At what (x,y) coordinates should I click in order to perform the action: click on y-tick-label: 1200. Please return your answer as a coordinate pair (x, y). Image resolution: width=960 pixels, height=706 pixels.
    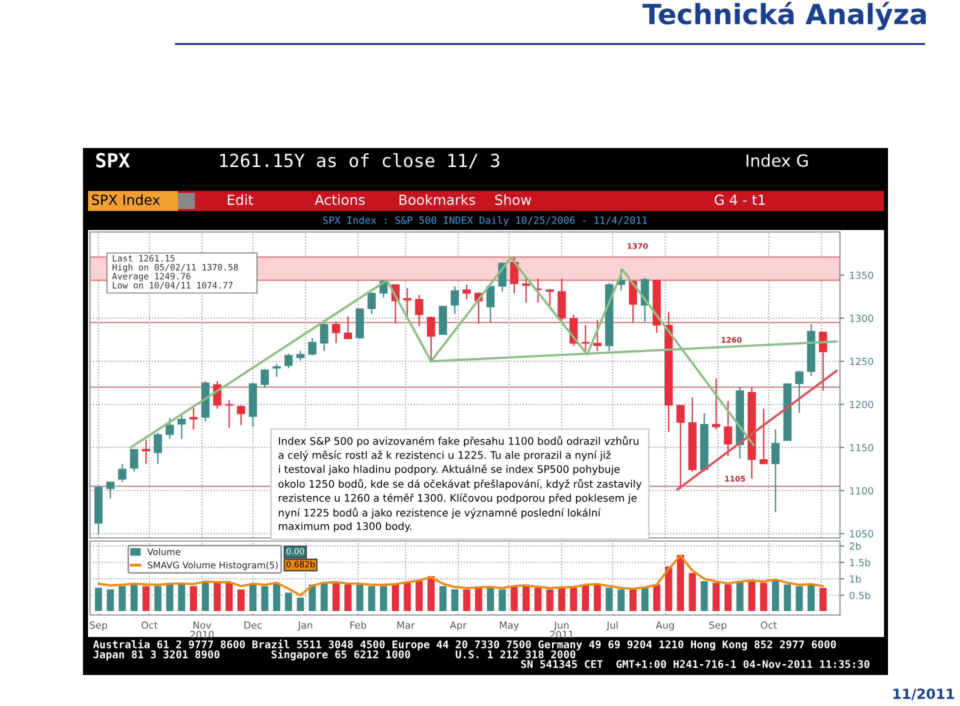
    Looking at the image, I should click on (862, 404).